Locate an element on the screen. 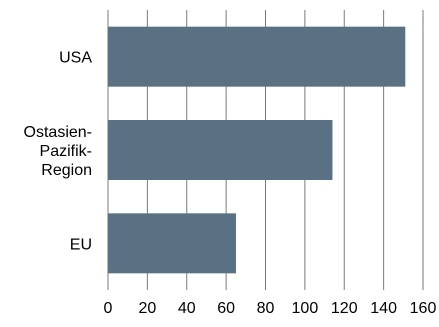 This screenshot has width=439, height=327. category-label: EU is located at coordinates (81, 244).